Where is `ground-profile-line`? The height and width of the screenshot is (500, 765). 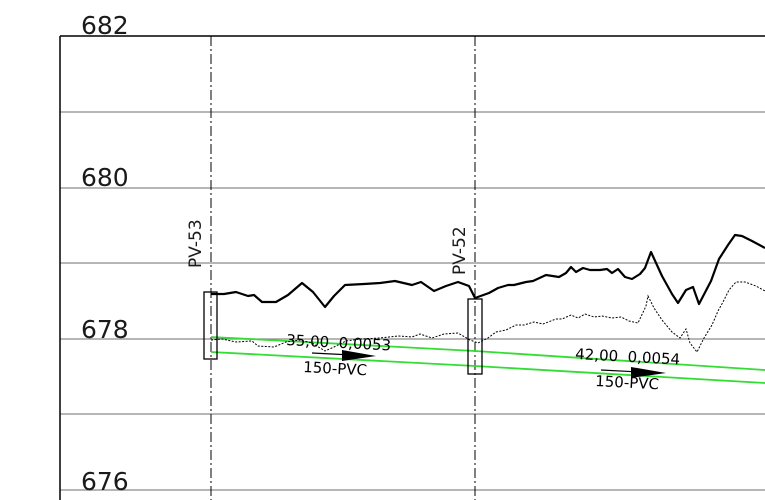 ground-profile-line is located at coordinates (488, 271).